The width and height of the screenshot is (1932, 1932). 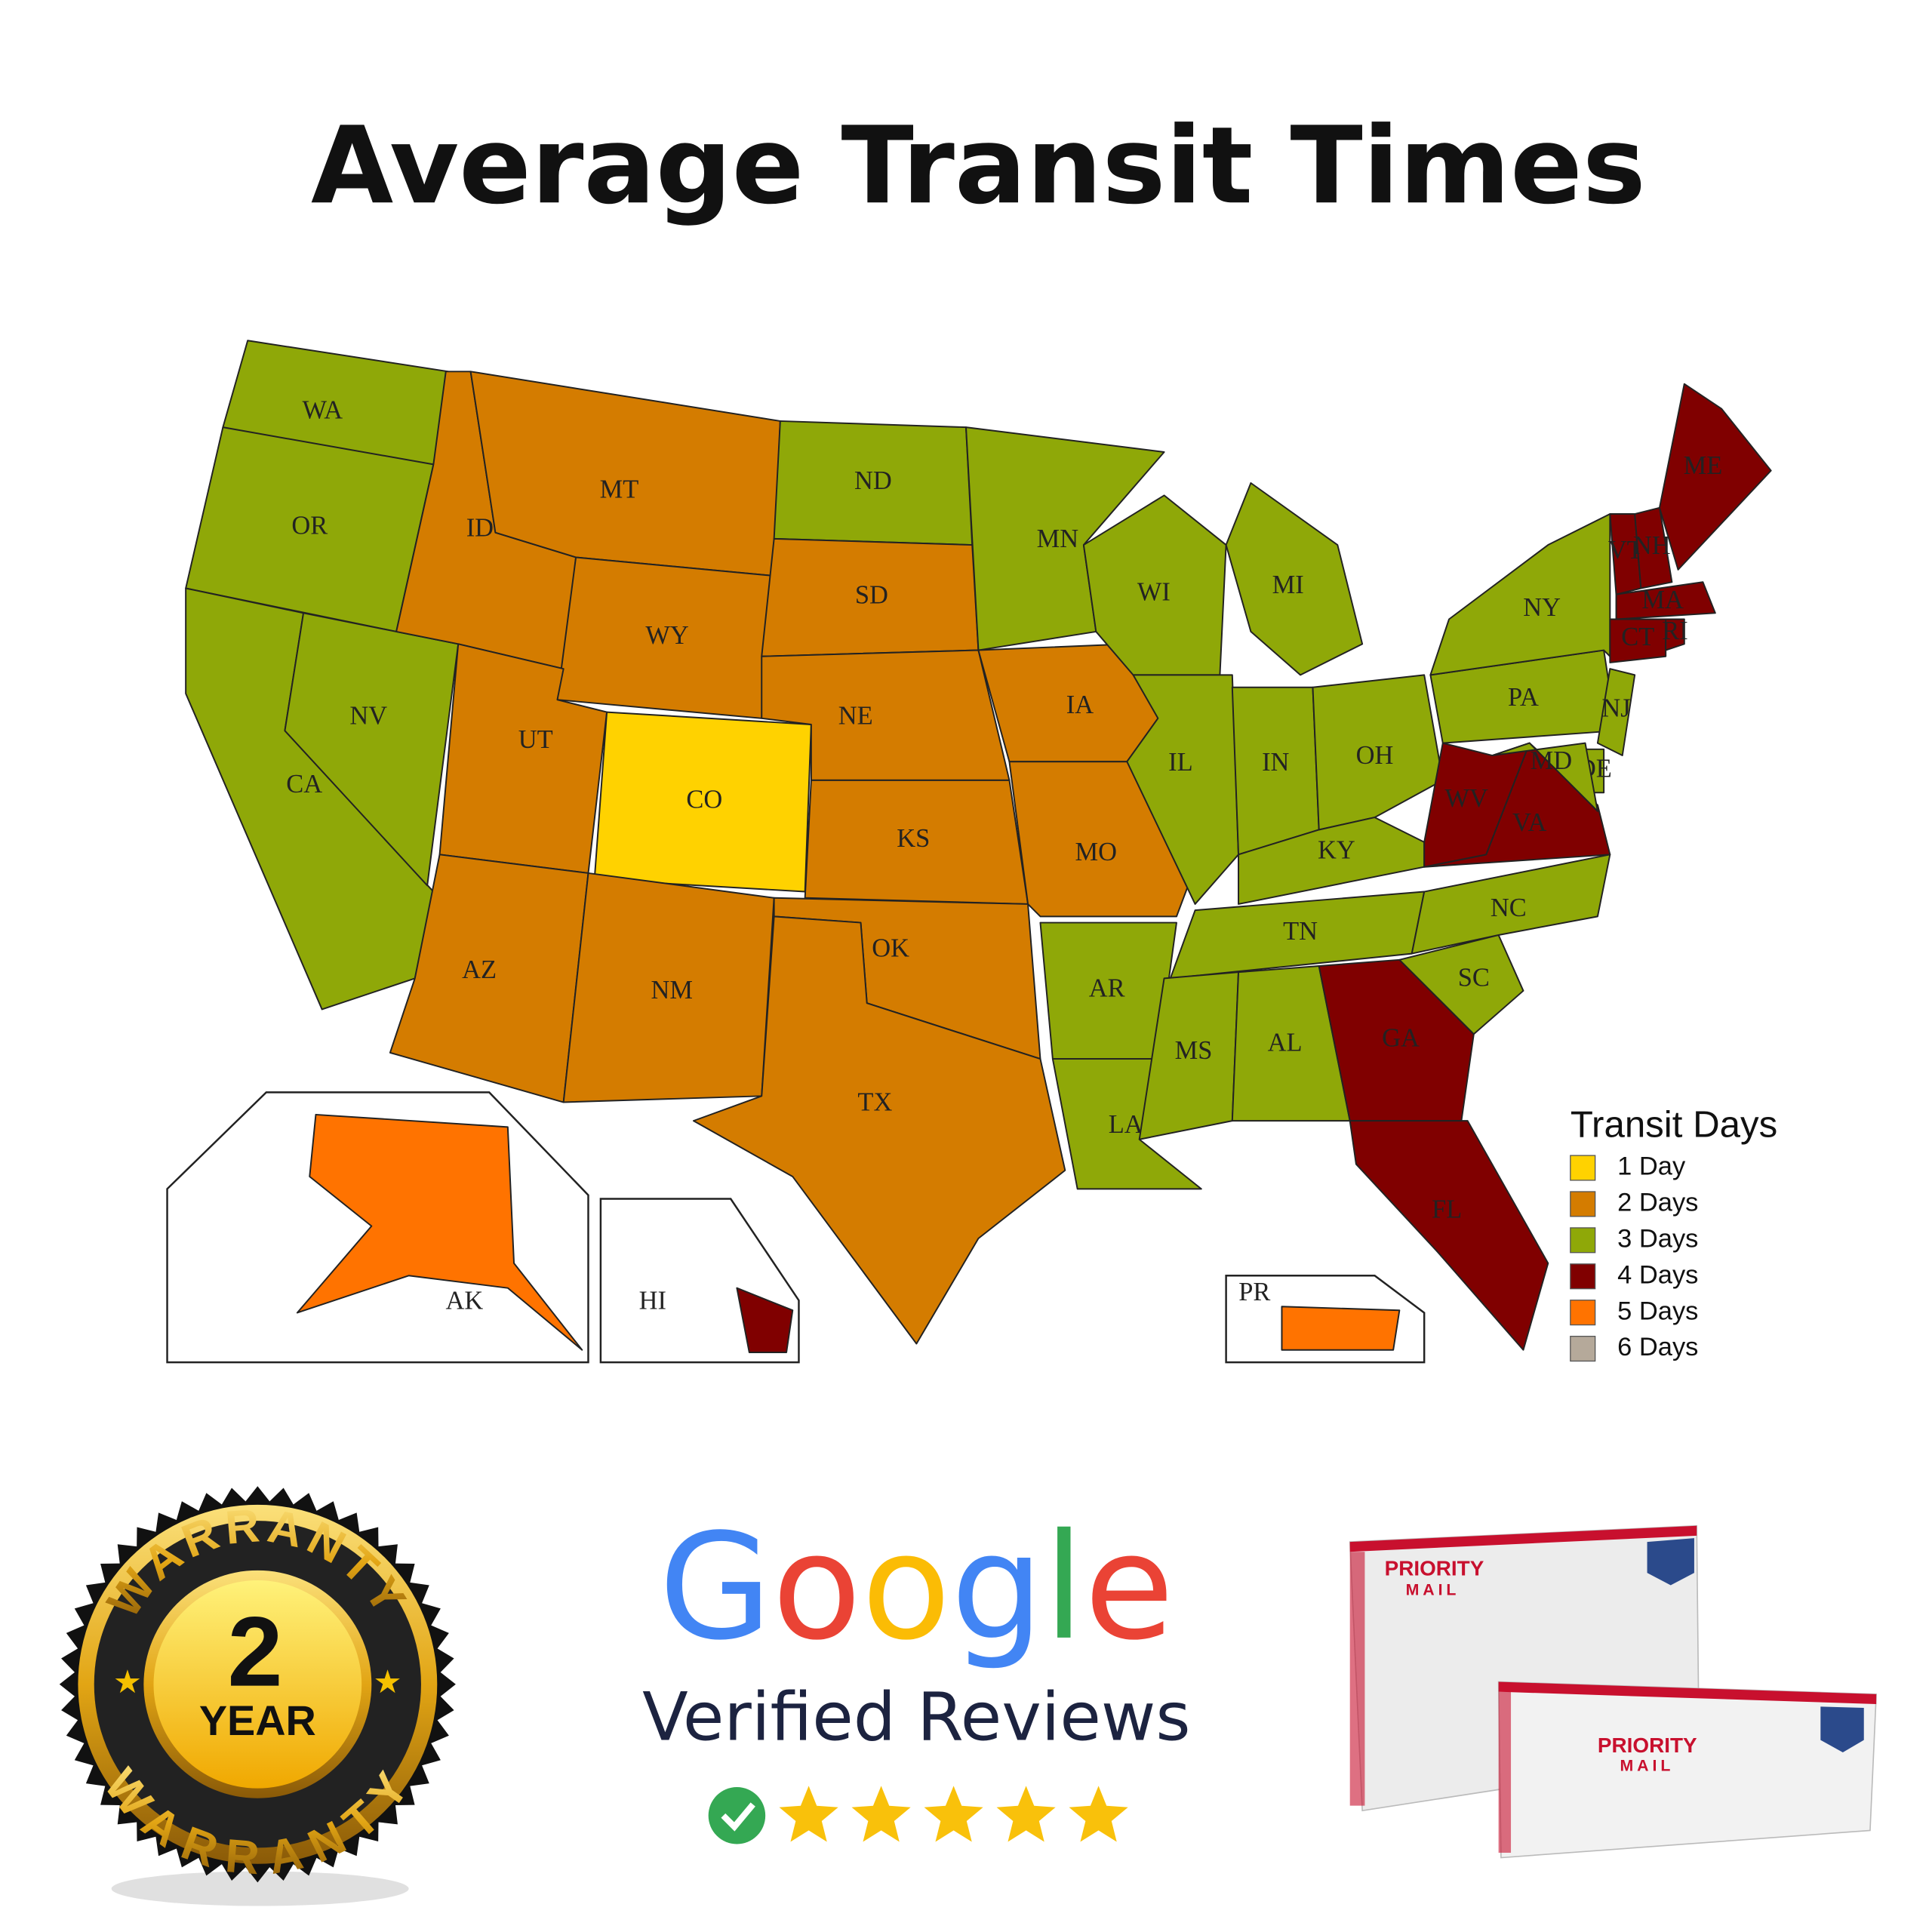 I want to click on state-label: MA, so click(x=1662, y=600).